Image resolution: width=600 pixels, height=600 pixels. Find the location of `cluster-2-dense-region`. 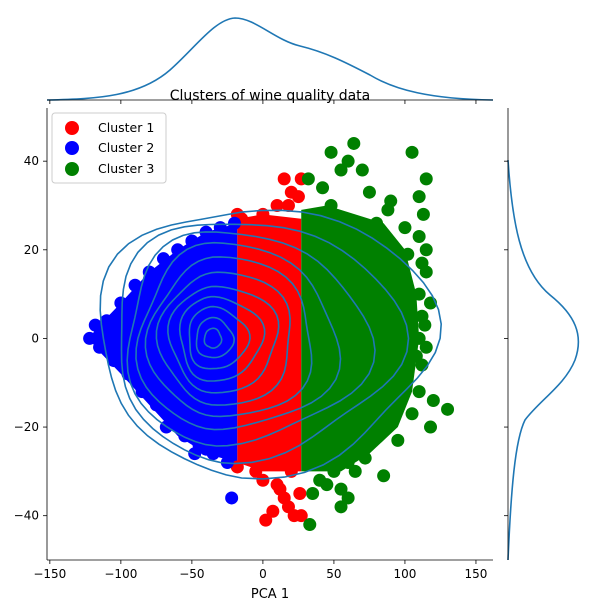

cluster-2-dense-region is located at coordinates (163, 343).